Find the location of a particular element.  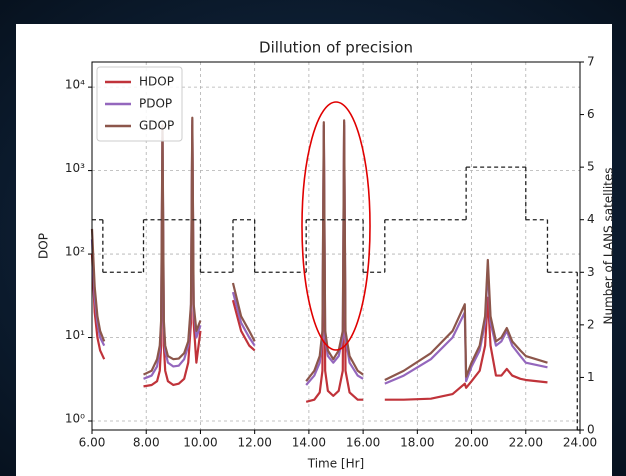

x-tick-label: 14.00 is located at coordinates (309, 443).